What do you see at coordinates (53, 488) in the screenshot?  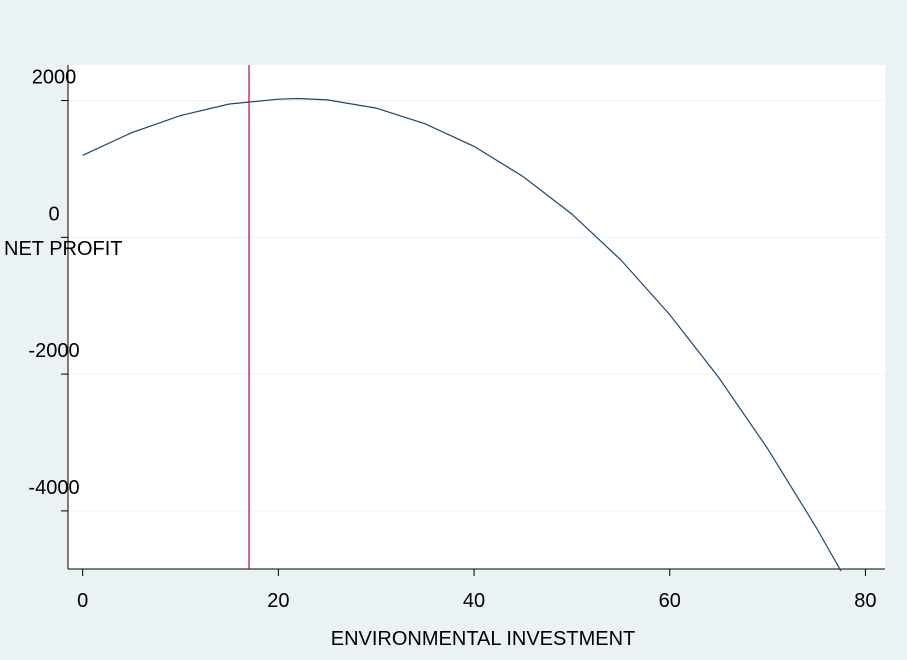 I see `y-tick-label: -4000` at bounding box center [53, 488].